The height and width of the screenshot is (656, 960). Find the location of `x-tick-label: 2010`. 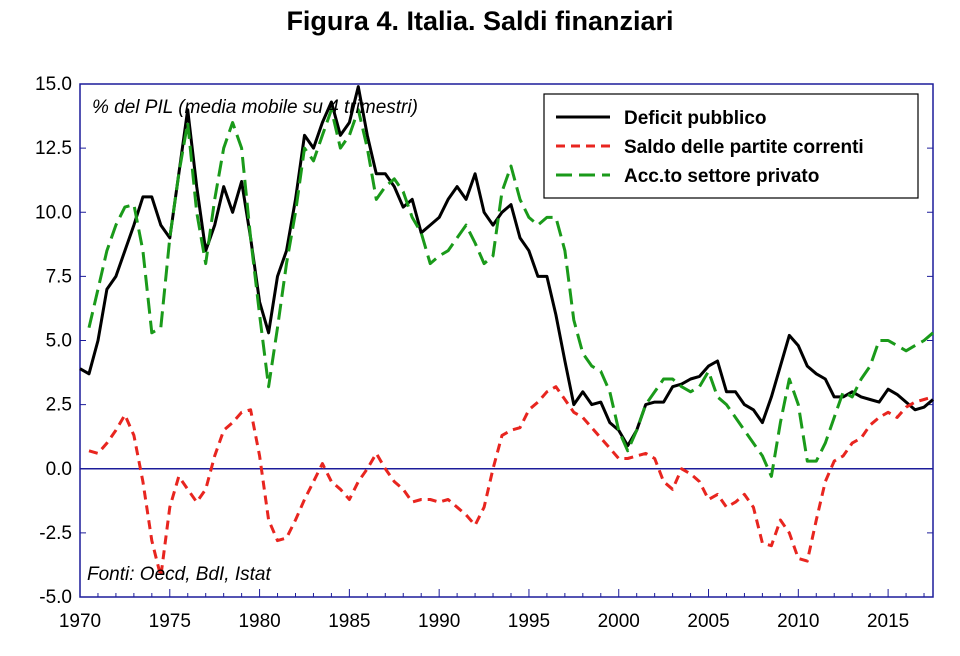

x-tick-label: 2010 is located at coordinates (798, 621).